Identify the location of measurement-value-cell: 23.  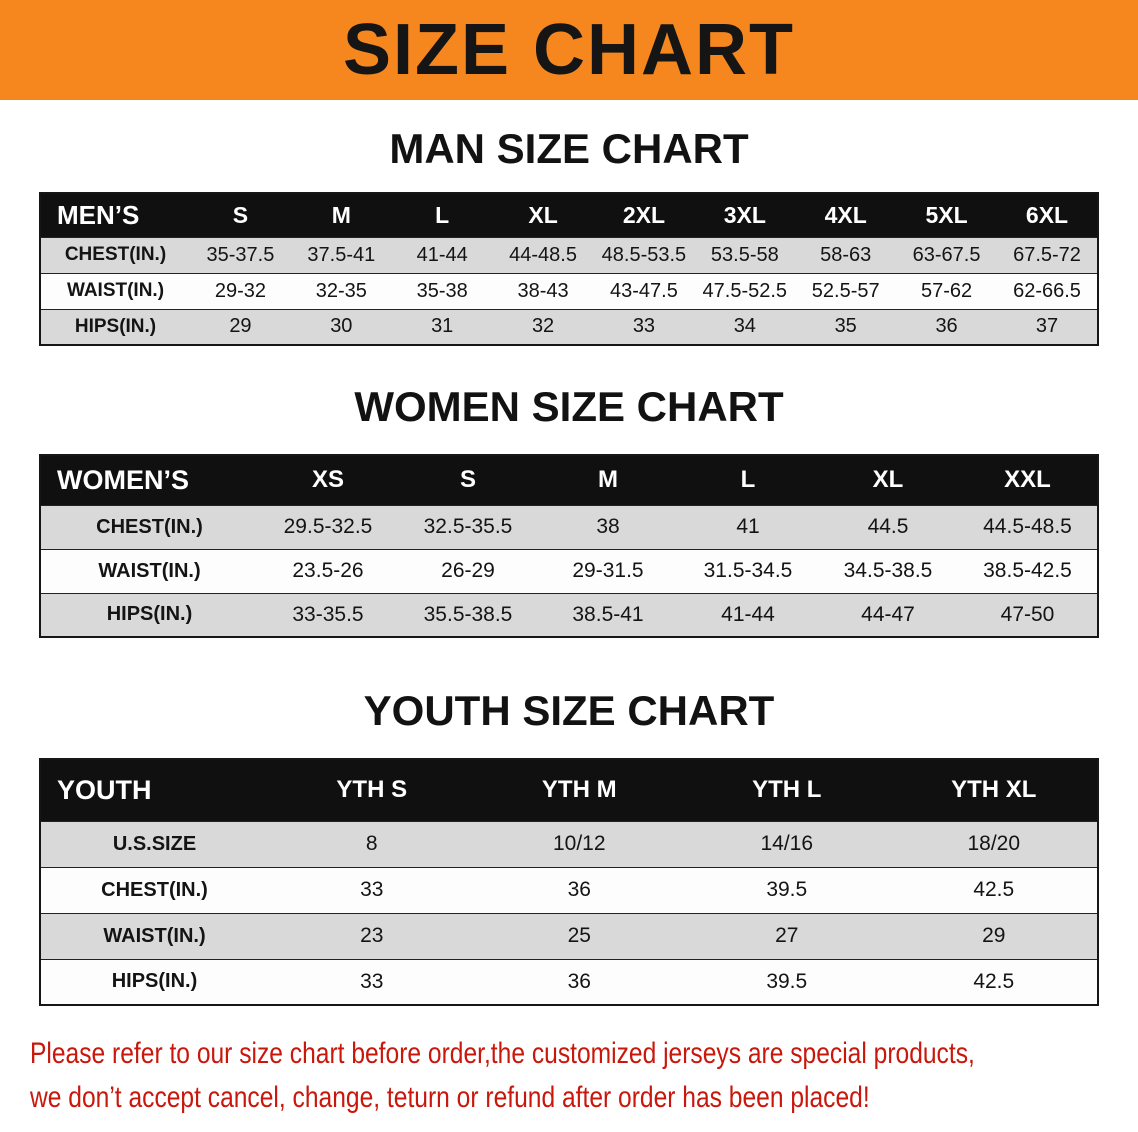
(372, 935).